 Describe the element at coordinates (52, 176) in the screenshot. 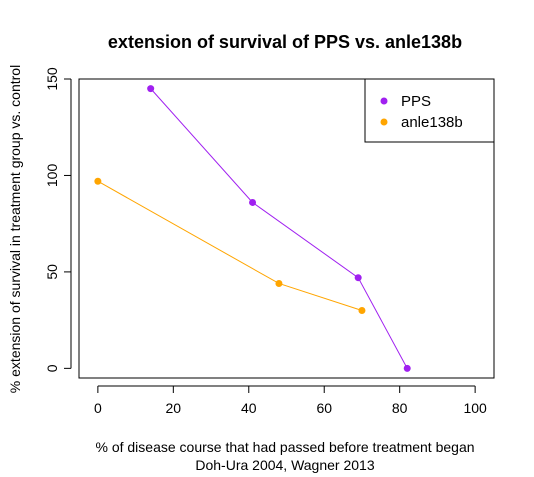

I see `y-tick-label: 100` at that location.